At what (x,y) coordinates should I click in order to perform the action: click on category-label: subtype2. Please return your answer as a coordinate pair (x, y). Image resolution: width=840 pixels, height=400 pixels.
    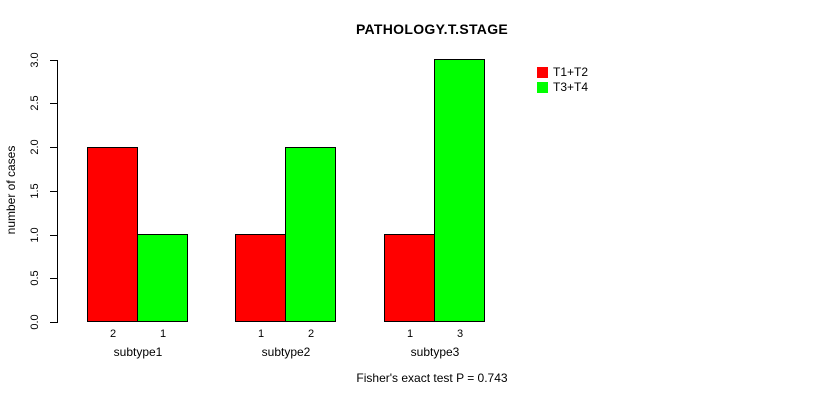
    Looking at the image, I should click on (286, 352).